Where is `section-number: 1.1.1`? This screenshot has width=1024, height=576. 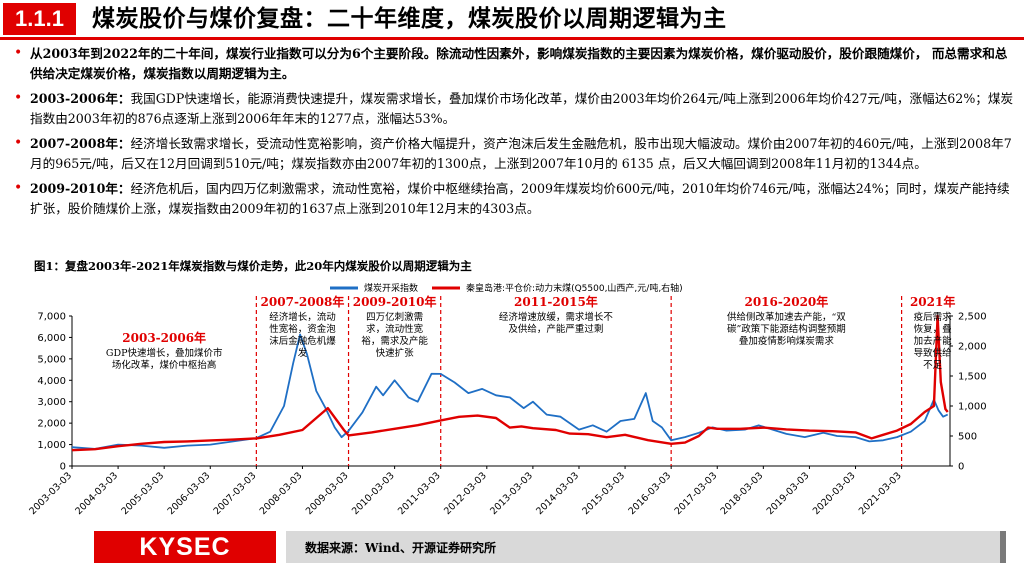 section-number: 1.1.1 is located at coordinates (39, 19).